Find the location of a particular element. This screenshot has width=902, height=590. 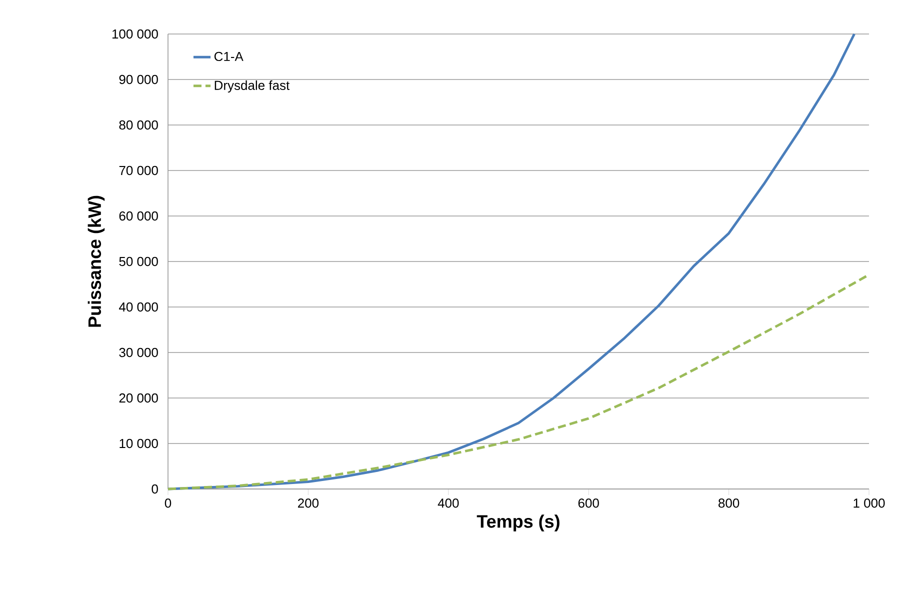

legend-label: C1-A is located at coordinates (229, 57).